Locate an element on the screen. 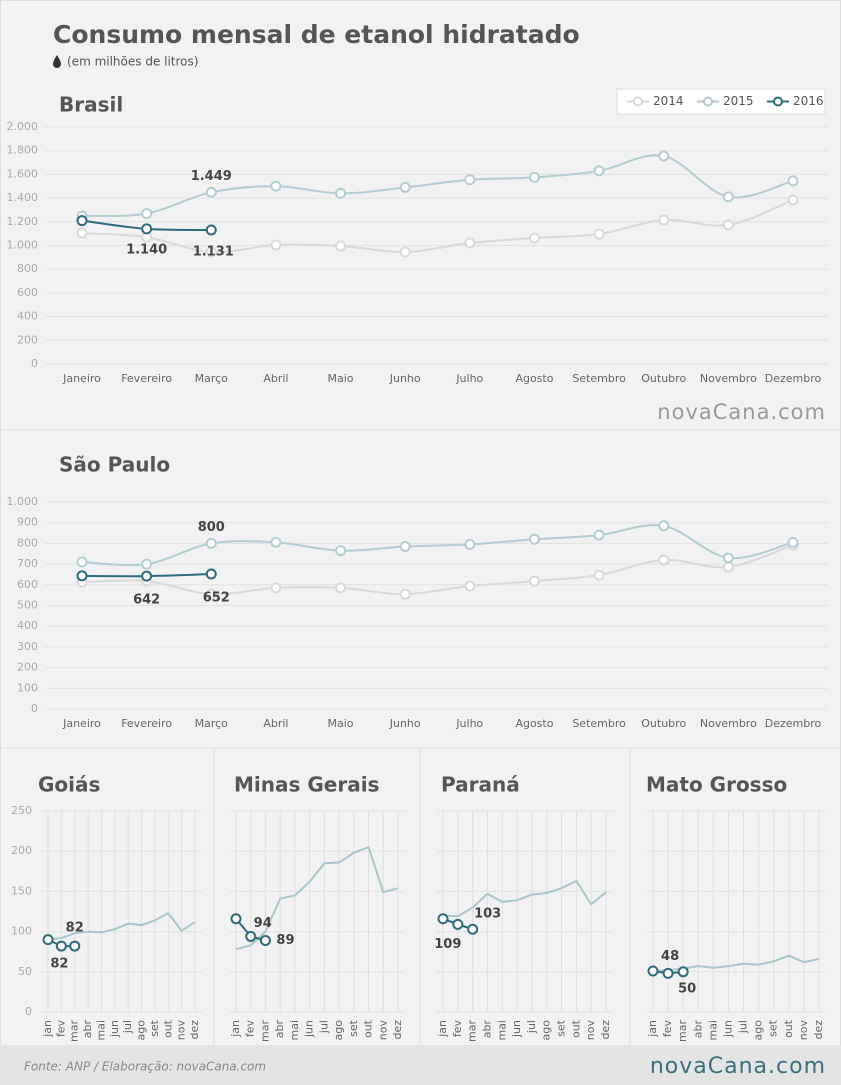 Image resolution: width=841 pixels, height=1085 pixels. y-tick-label: 800 is located at coordinates (27, 268).